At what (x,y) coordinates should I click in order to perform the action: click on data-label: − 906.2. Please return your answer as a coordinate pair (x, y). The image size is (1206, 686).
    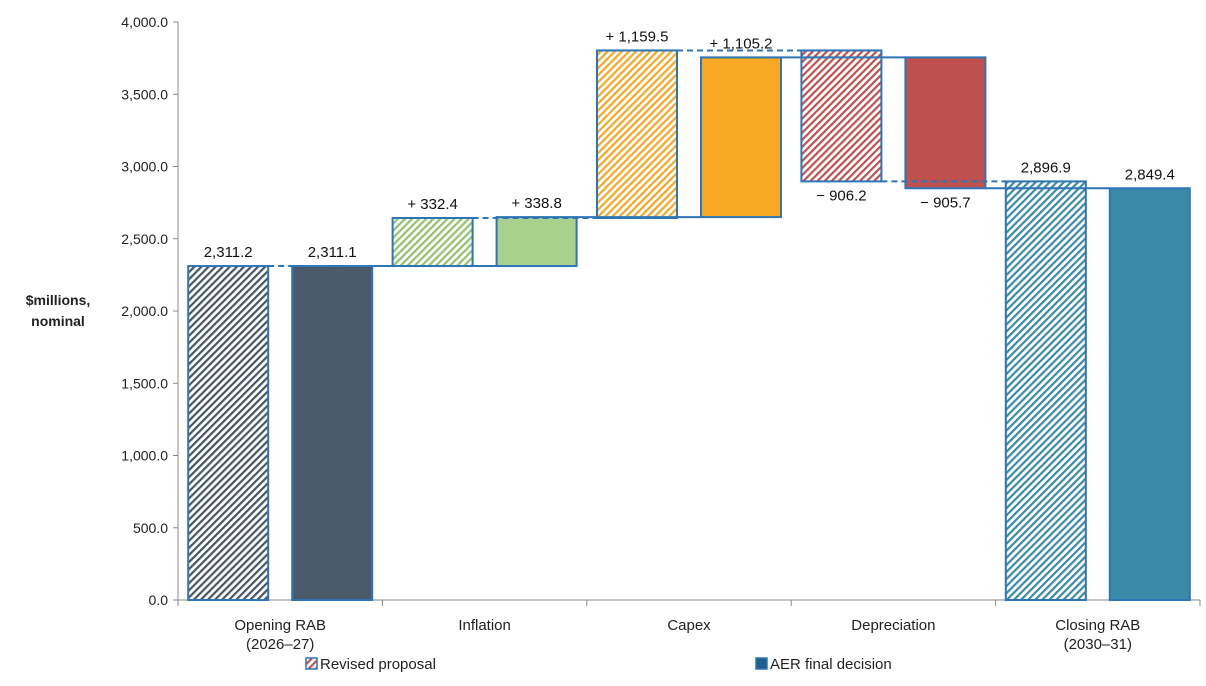
    Looking at the image, I should click on (841, 195).